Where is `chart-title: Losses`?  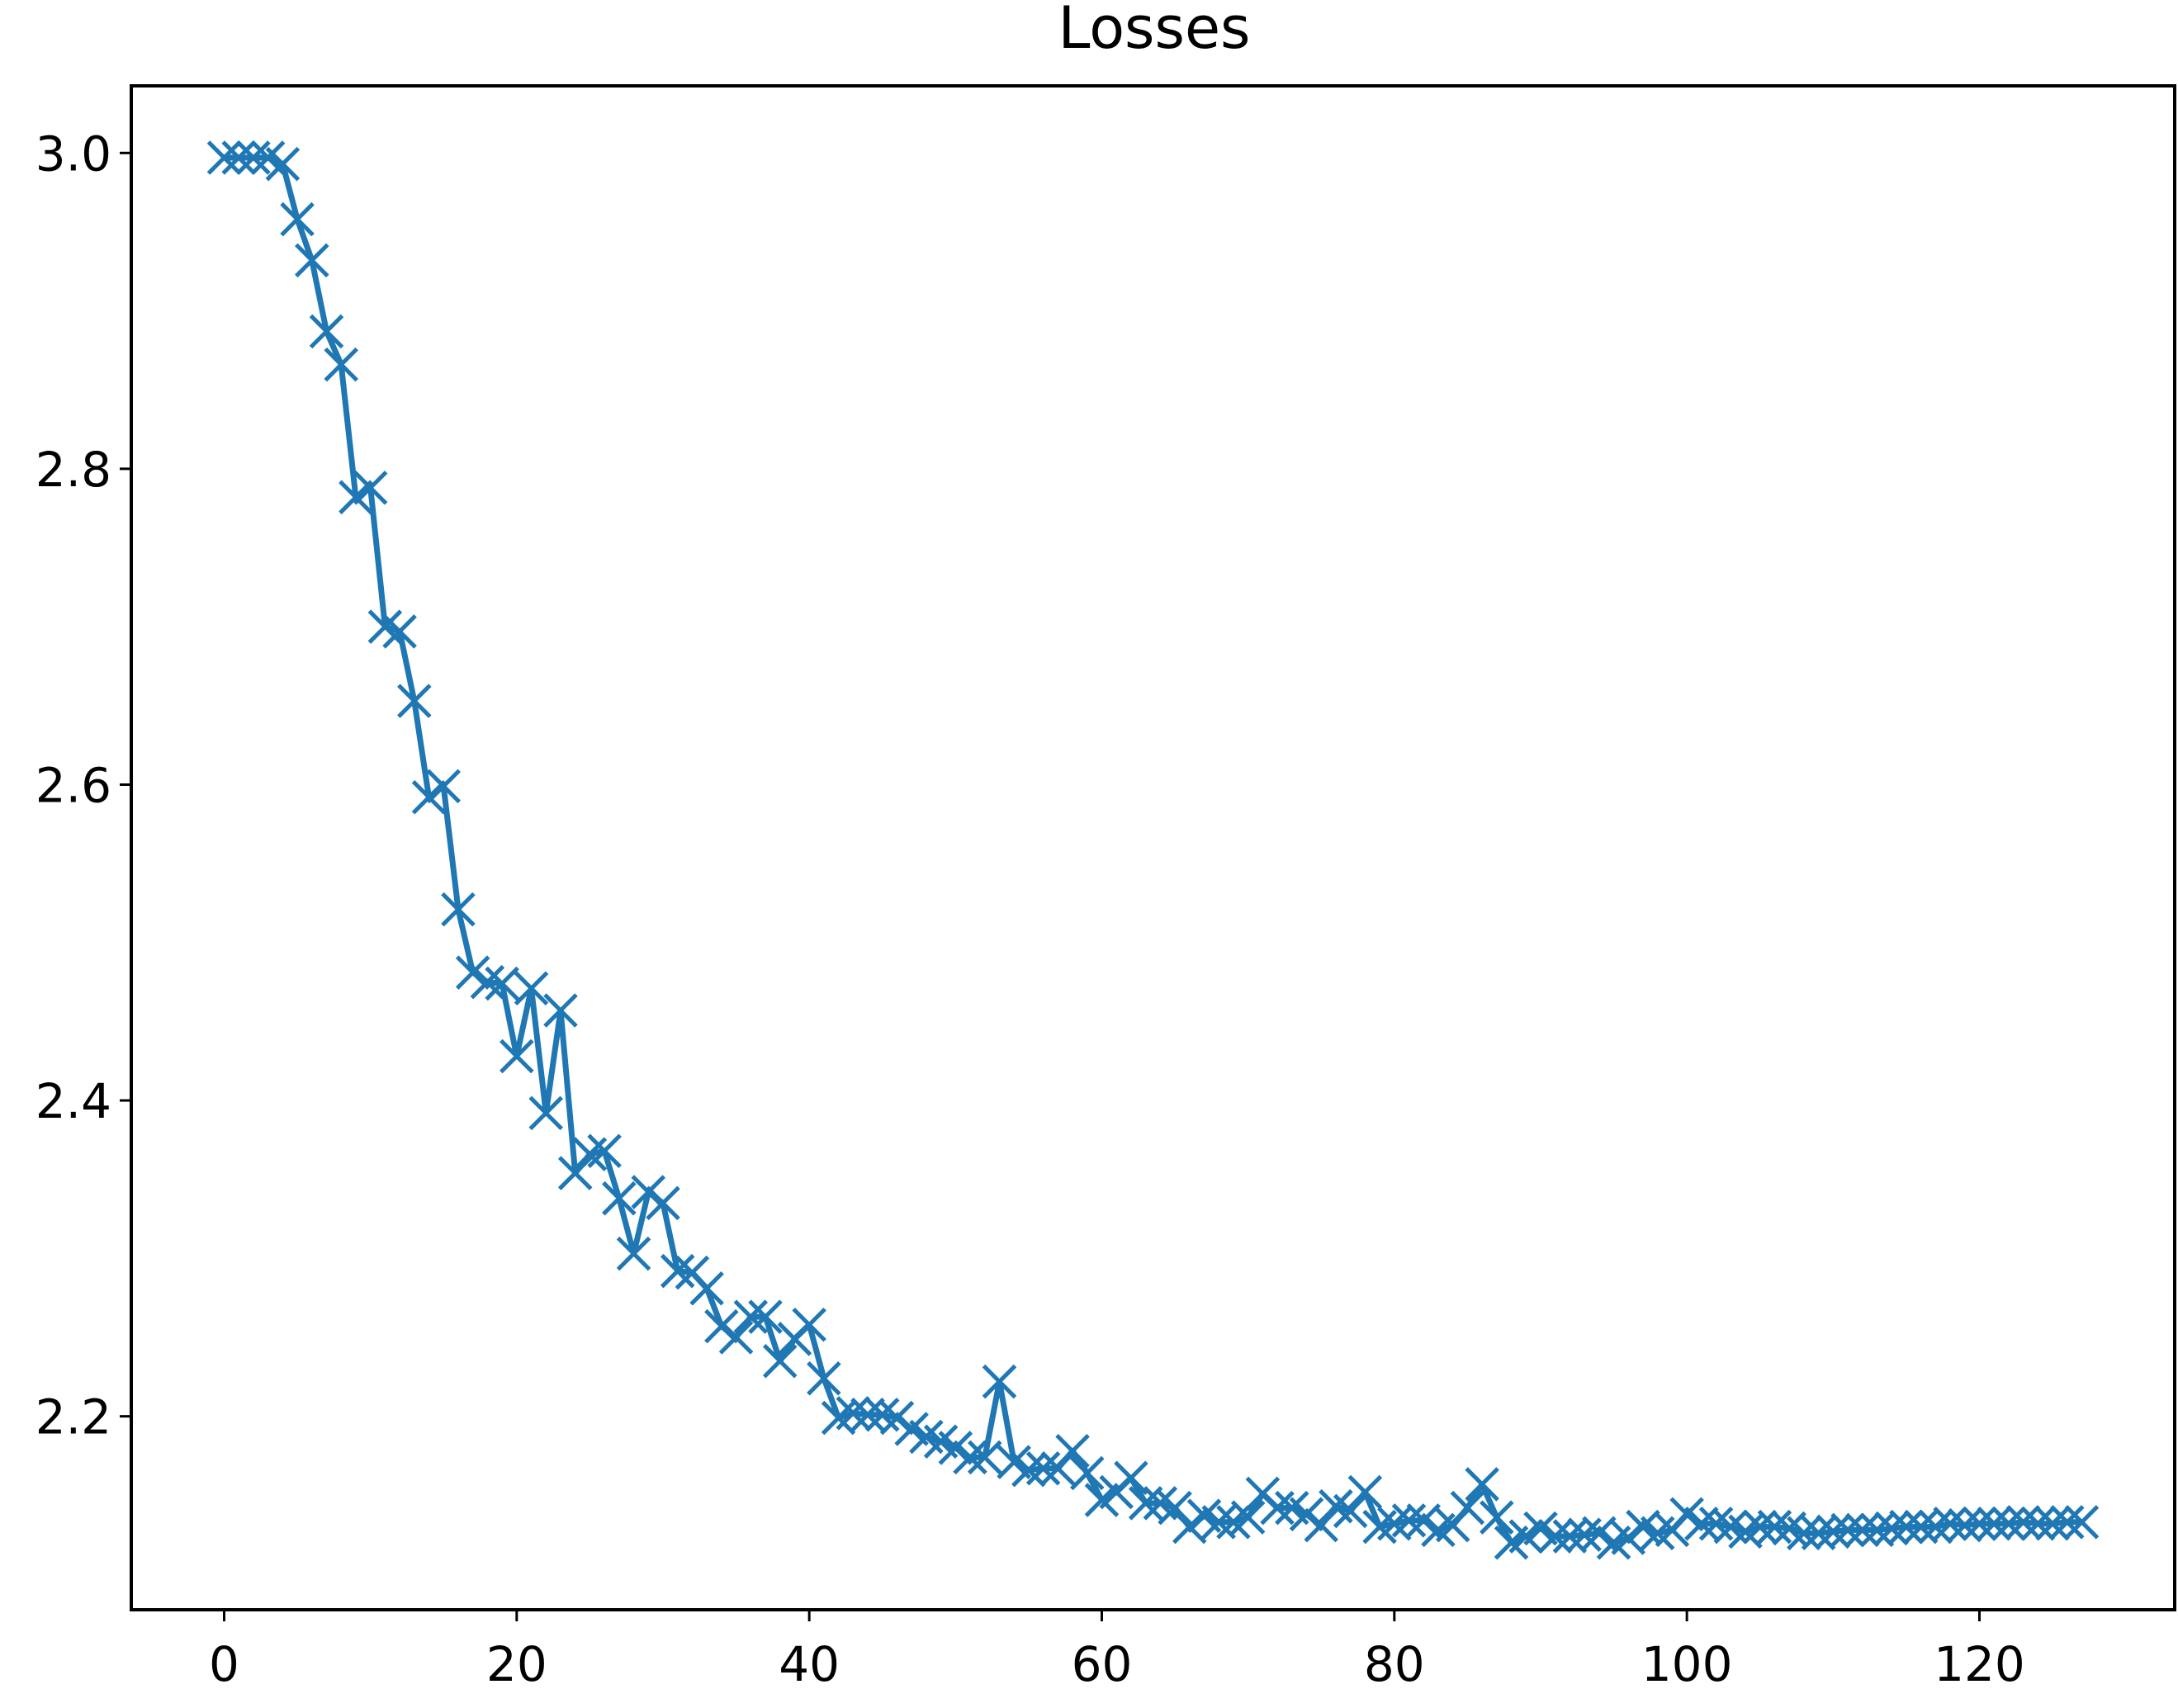
chart-title: Losses is located at coordinates (1154, 31).